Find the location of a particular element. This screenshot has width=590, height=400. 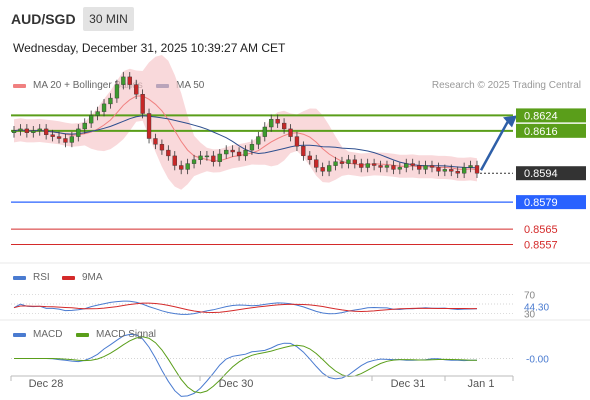

x-tick-label-2: Dec 31 is located at coordinates (408, 384).